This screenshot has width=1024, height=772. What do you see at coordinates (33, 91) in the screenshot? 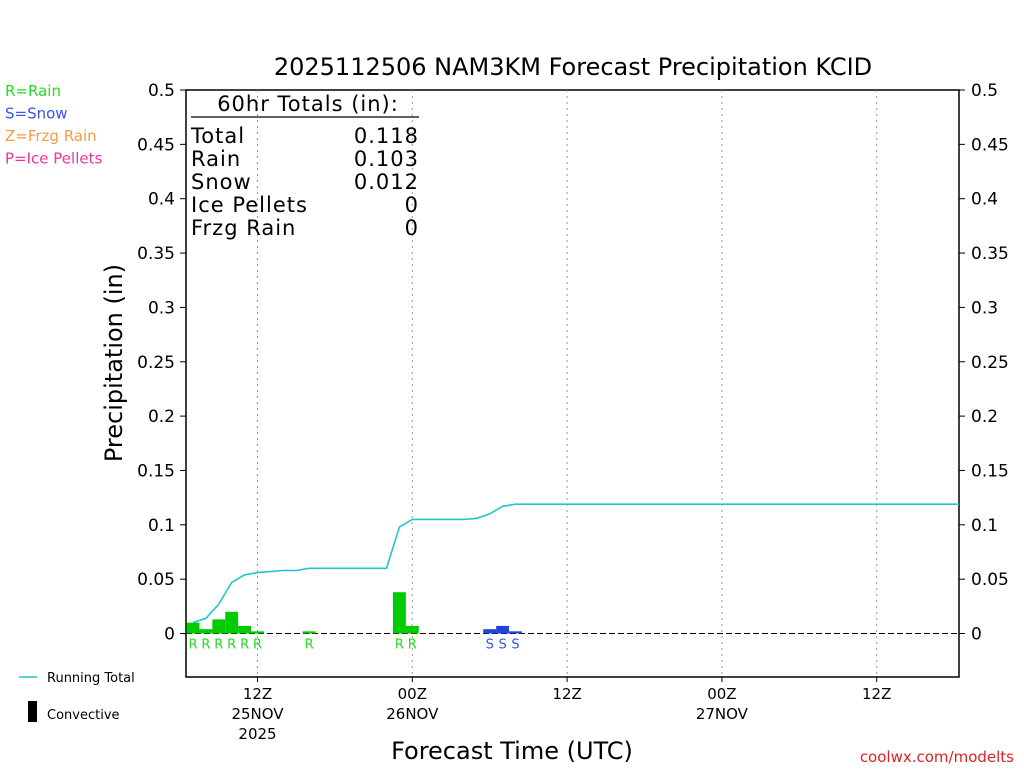
I see `ptype-legend-item: R=Rain` at bounding box center [33, 91].